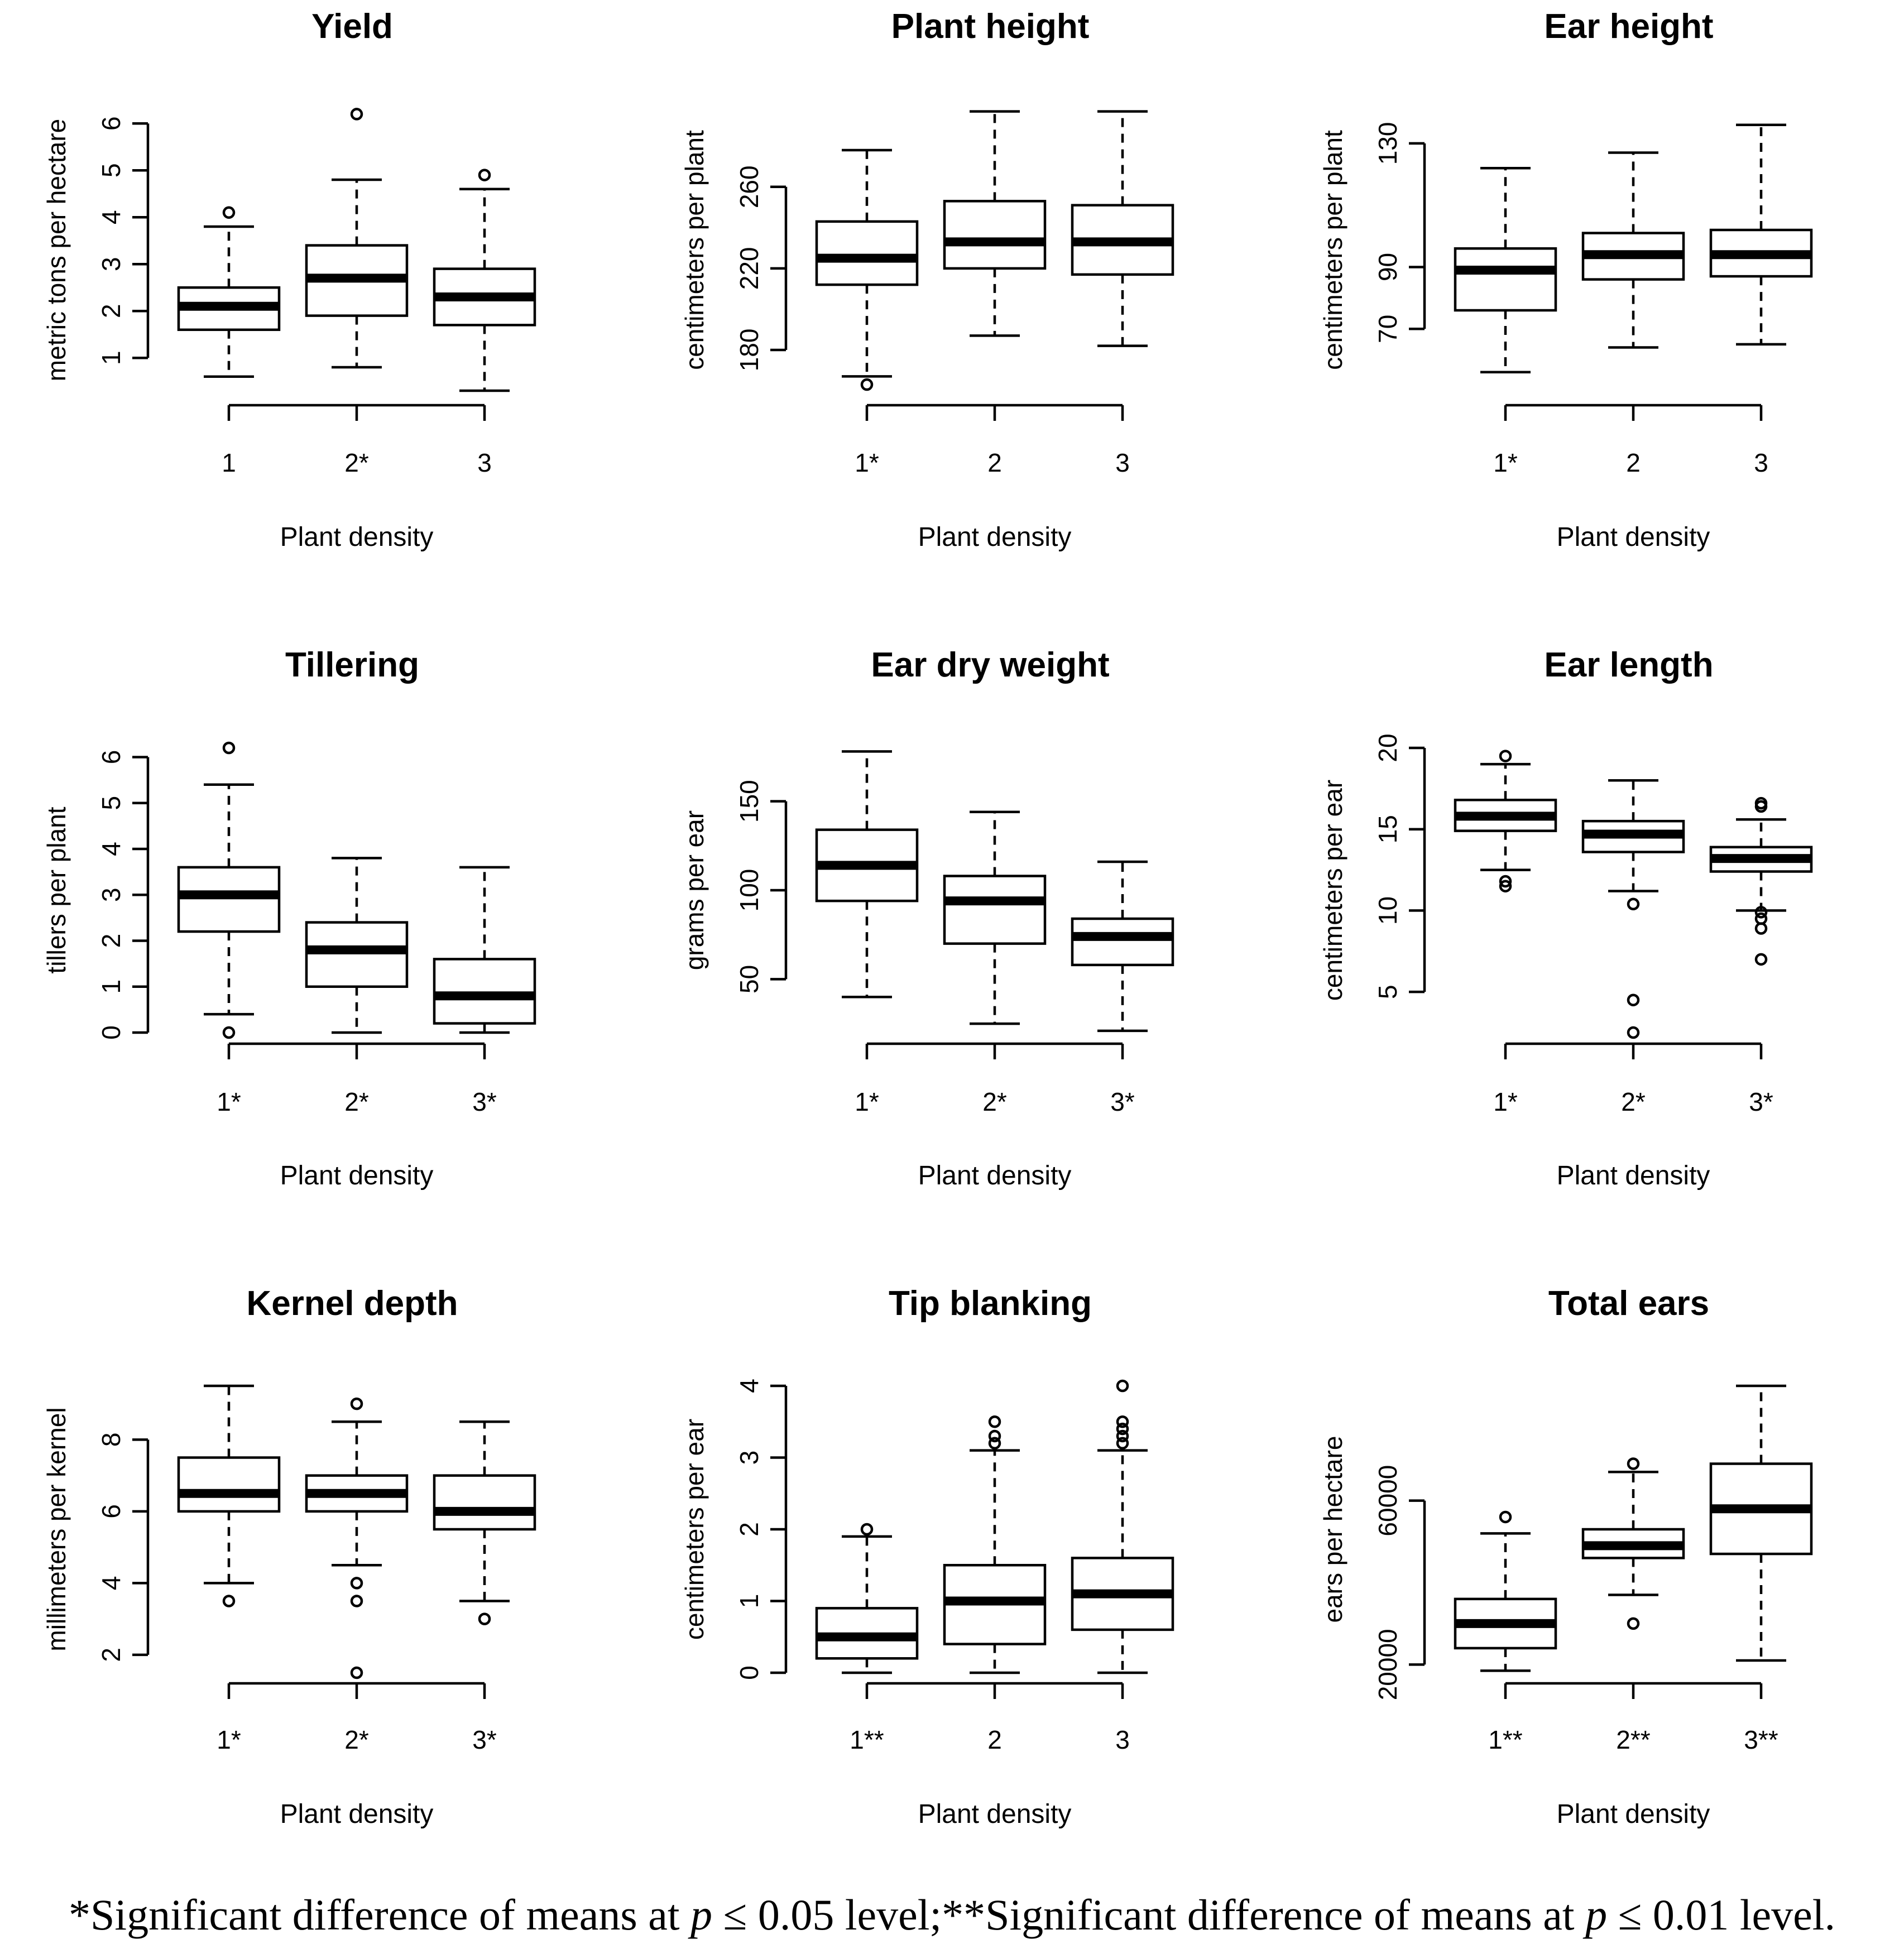  Describe the element at coordinates (111, 1440) in the screenshot. I see `y-tick-label: 8` at that location.